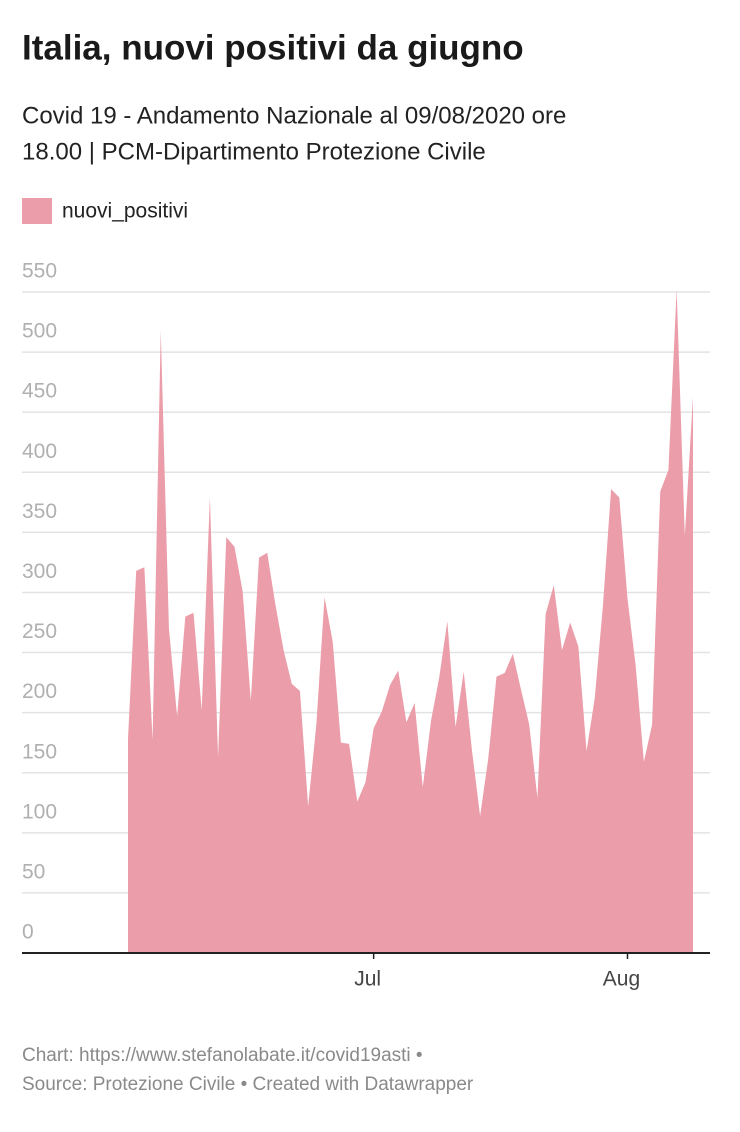  What do you see at coordinates (39, 811) in the screenshot?
I see `y-tick-label: 100` at bounding box center [39, 811].